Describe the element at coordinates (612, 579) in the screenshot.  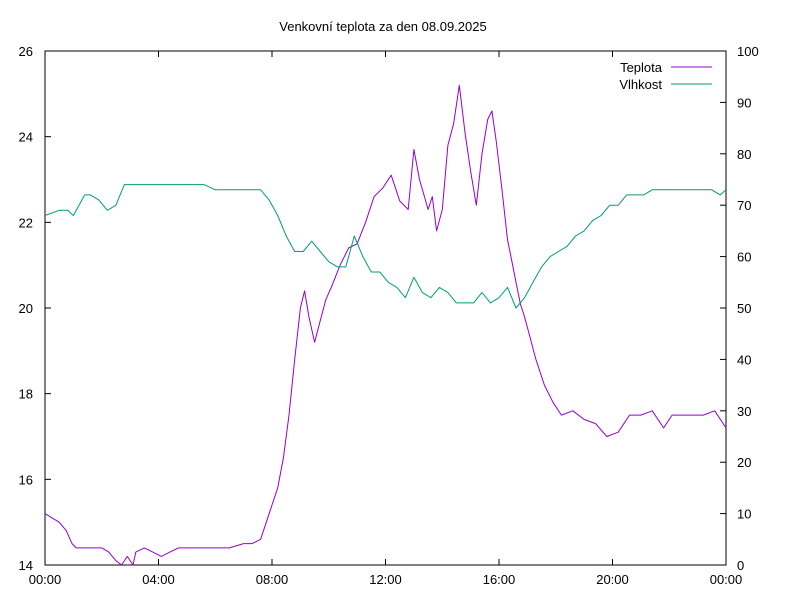
I see `x-tick-label: 20:00` at that location.